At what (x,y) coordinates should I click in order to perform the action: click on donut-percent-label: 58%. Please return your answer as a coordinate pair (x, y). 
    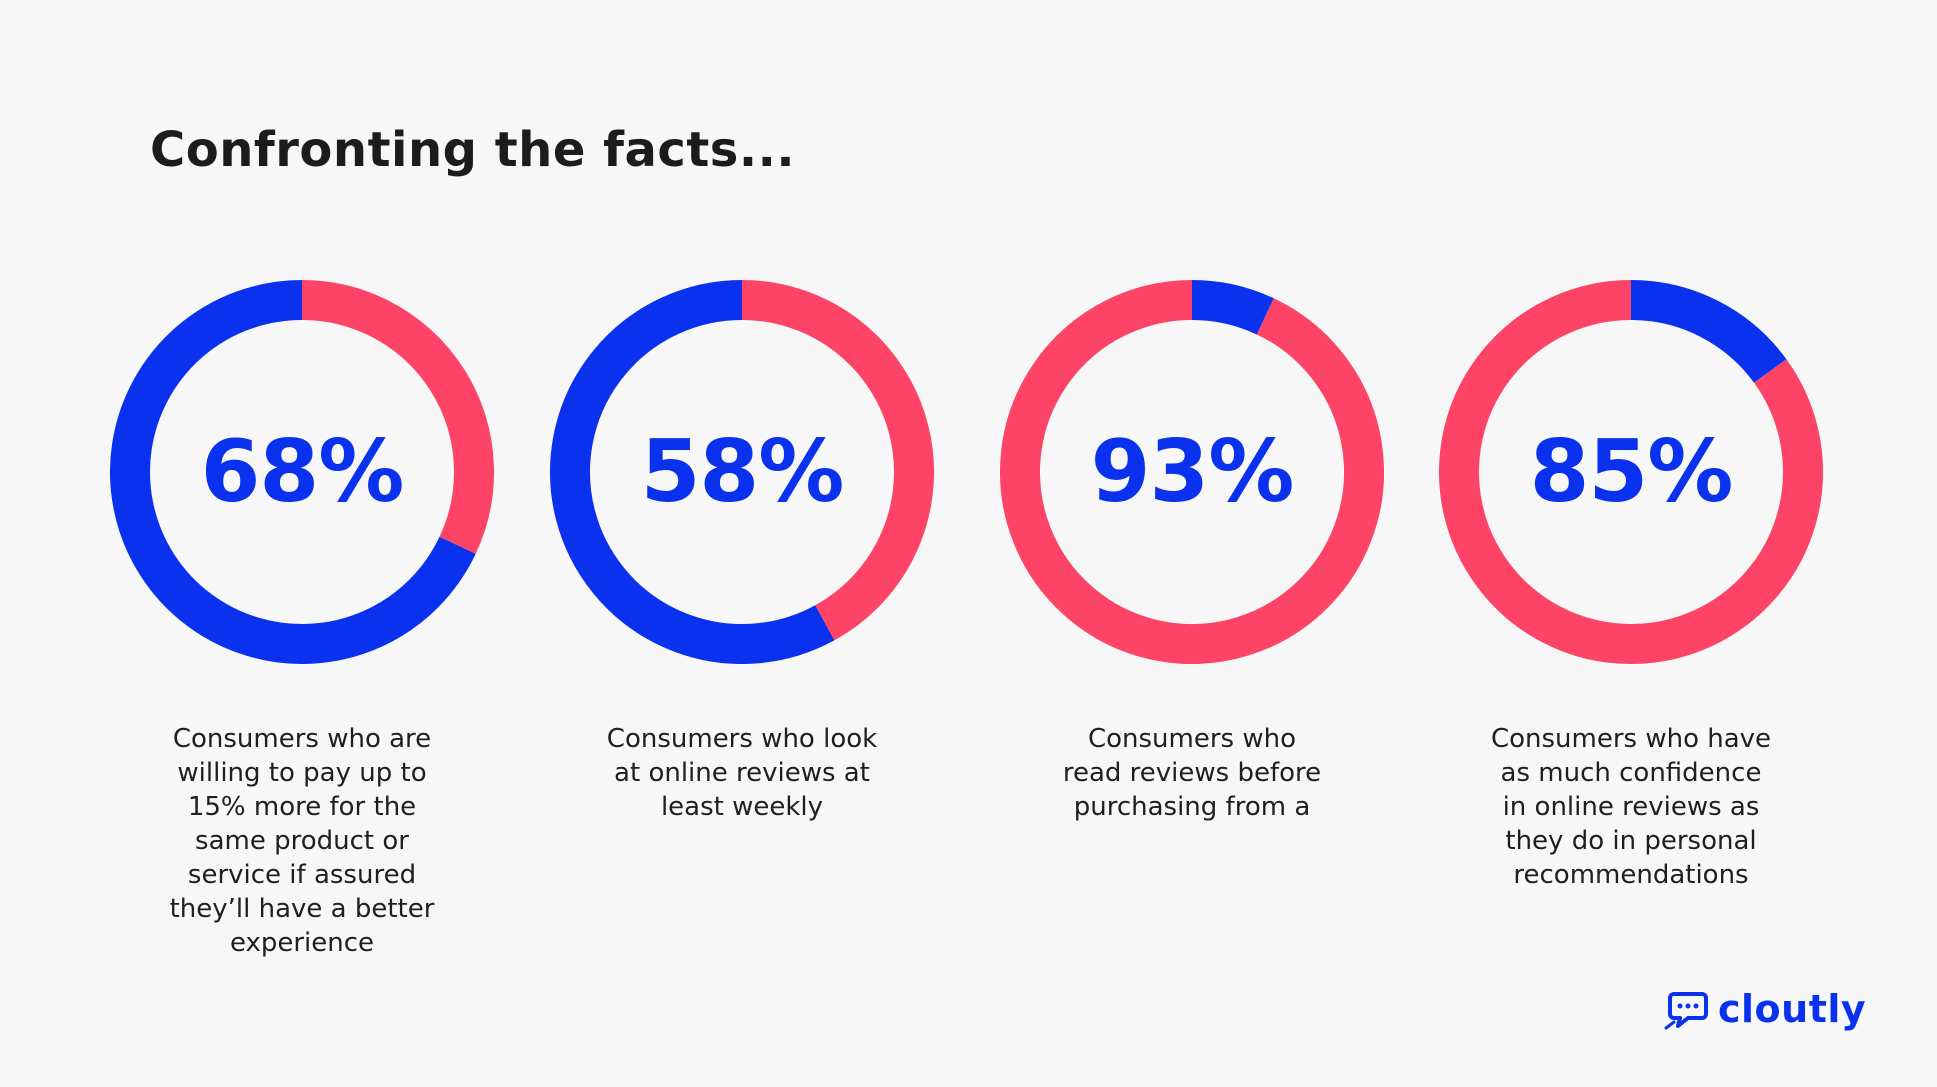
    Looking at the image, I should click on (742, 472).